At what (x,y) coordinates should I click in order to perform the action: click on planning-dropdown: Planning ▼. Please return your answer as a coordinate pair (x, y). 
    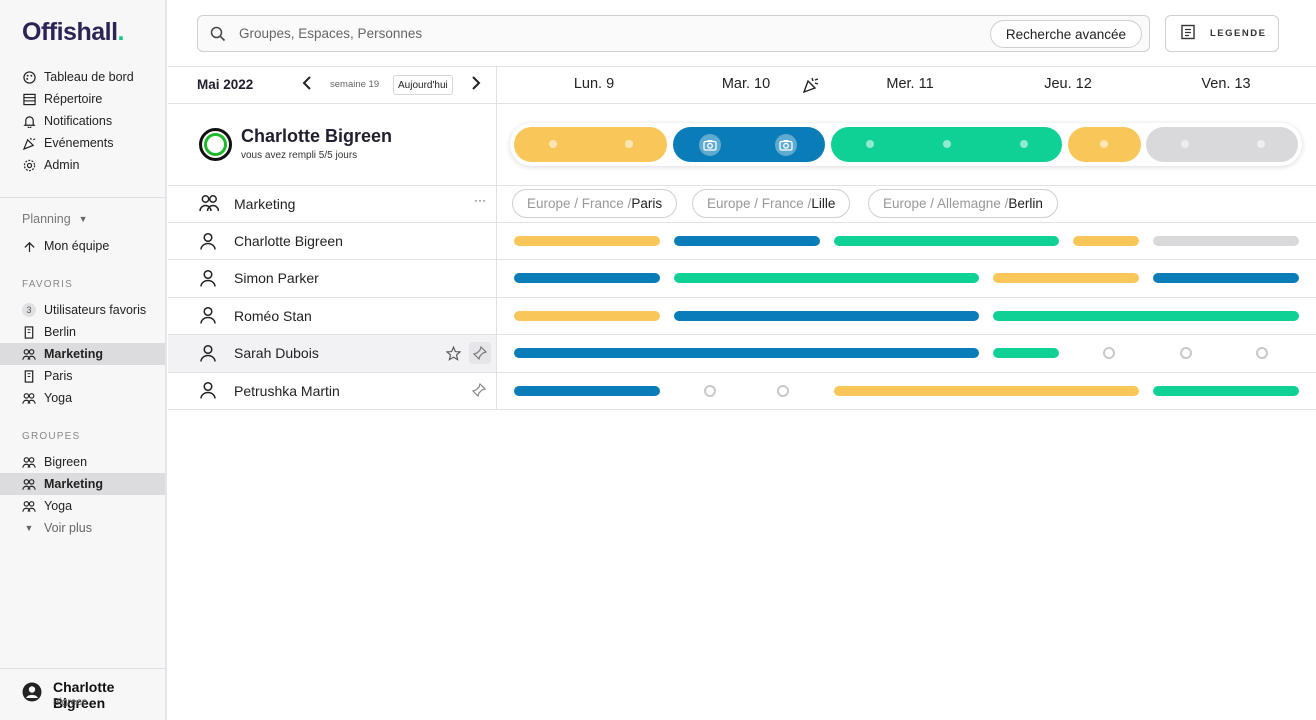
    Looking at the image, I should click on (55, 219).